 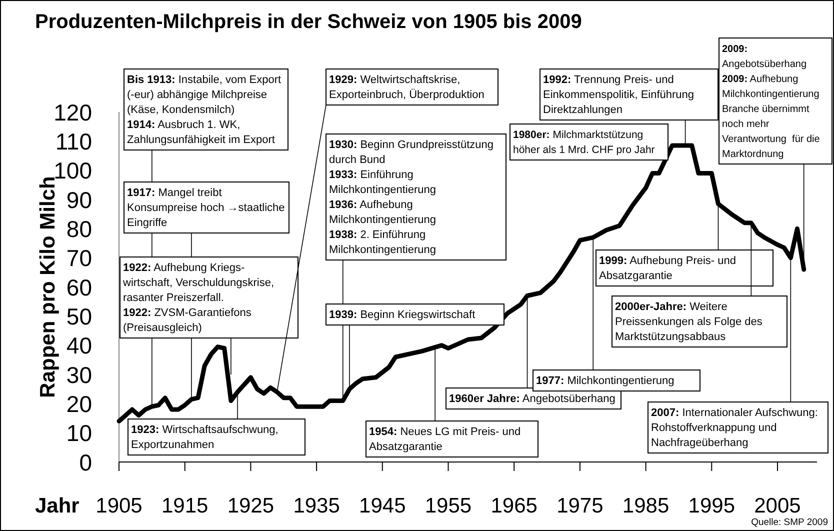 I want to click on x-tick-label: 1965, so click(x=514, y=506).